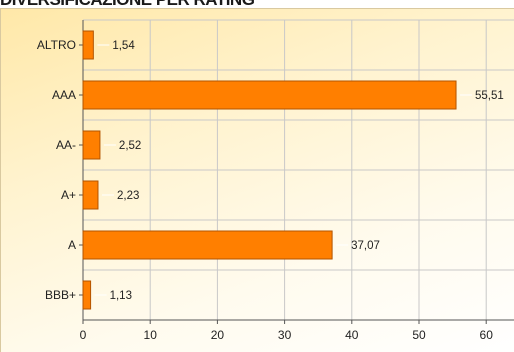 This screenshot has height=352, width=514. Describe the element at coordinates (285, 335) in the screenshot. I see `x-tick-label: 30` at that location.